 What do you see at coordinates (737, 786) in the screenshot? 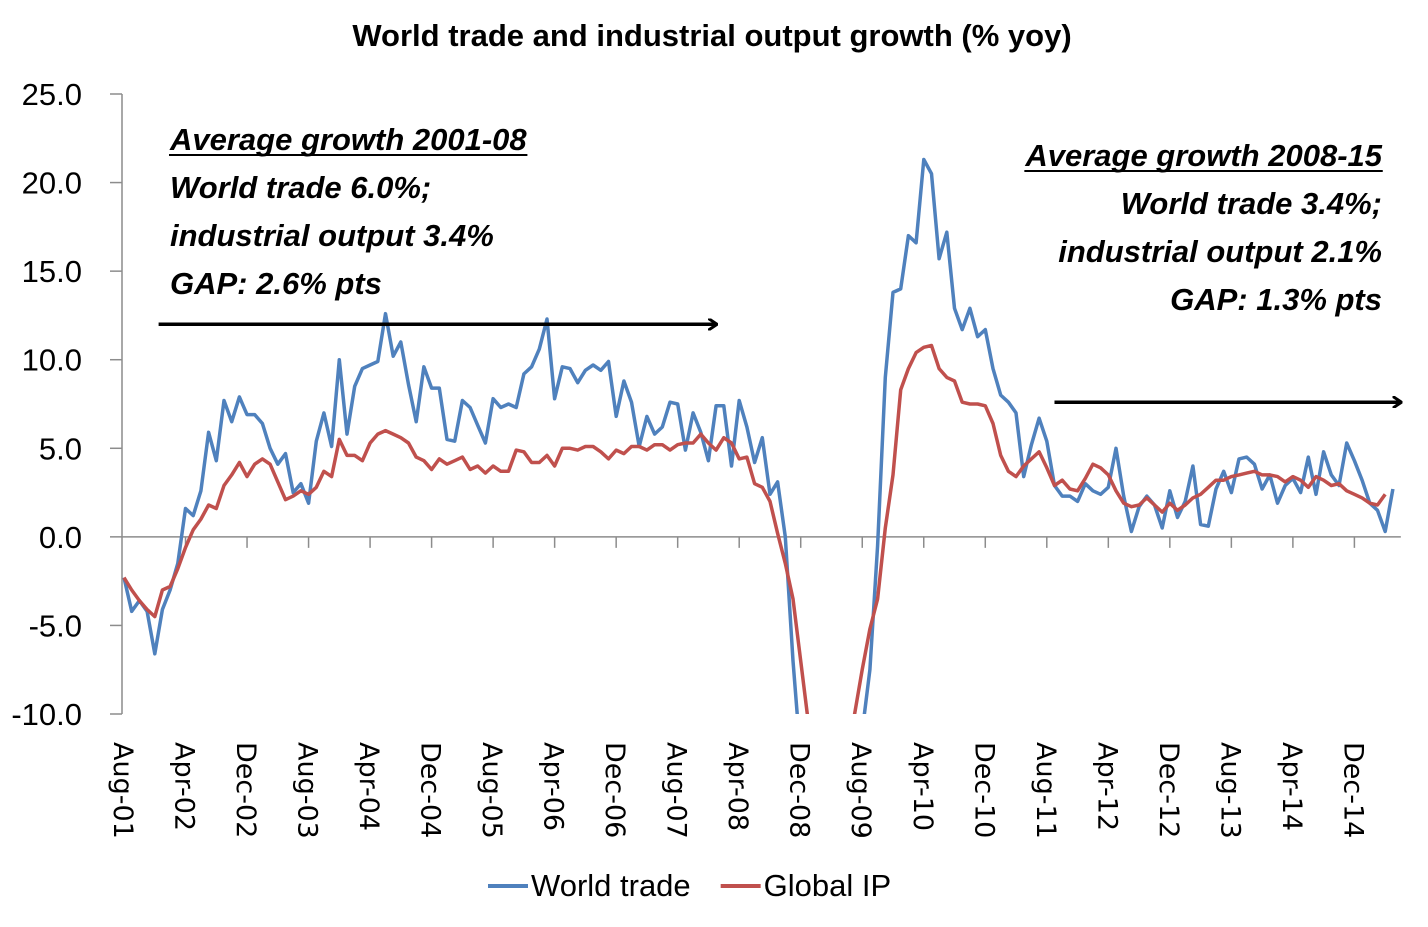
I see `x-tick-label: Apr-08` at bounding box center [737, 786].